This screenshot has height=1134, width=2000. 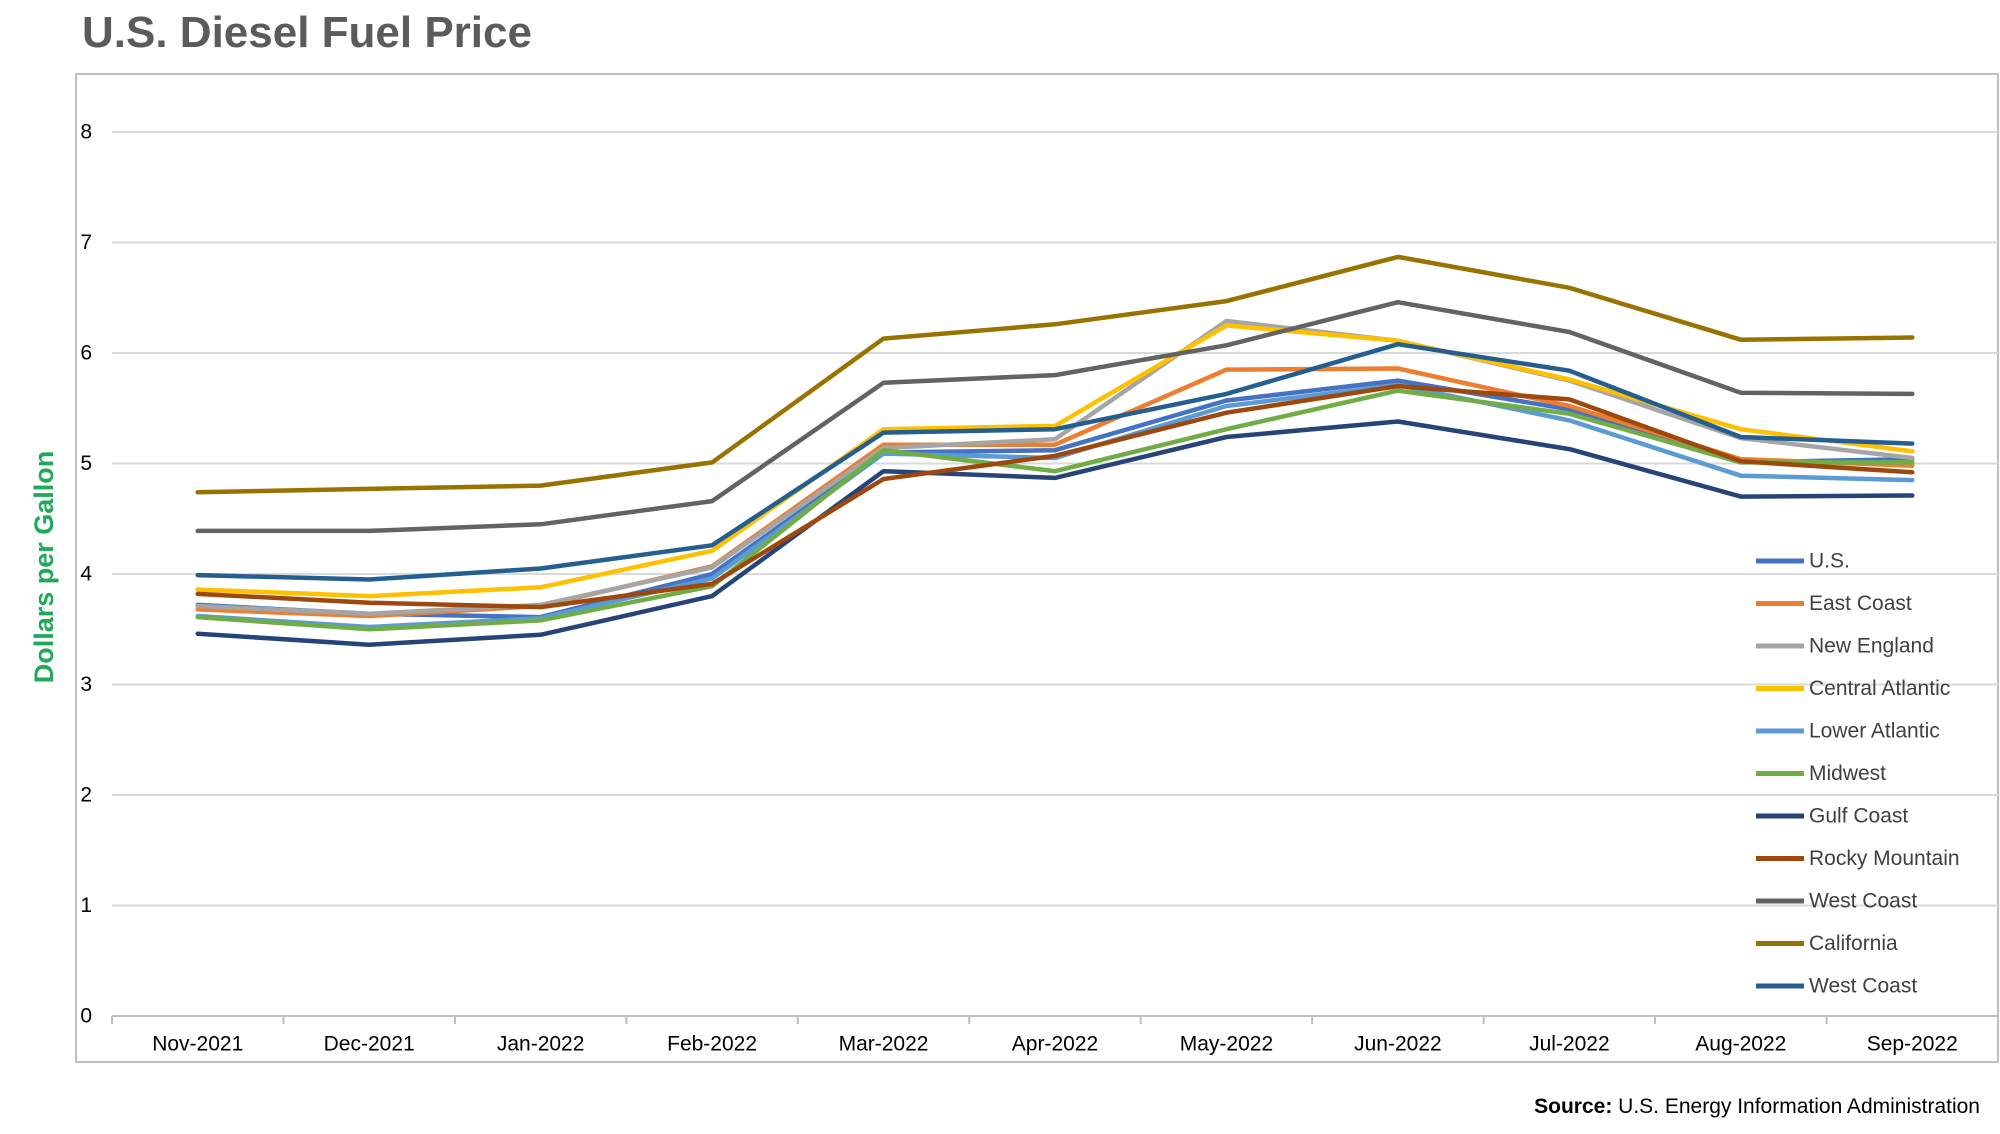 I want to click on x-tick-label: Apr-2022, so click(x=1055, y=1044).